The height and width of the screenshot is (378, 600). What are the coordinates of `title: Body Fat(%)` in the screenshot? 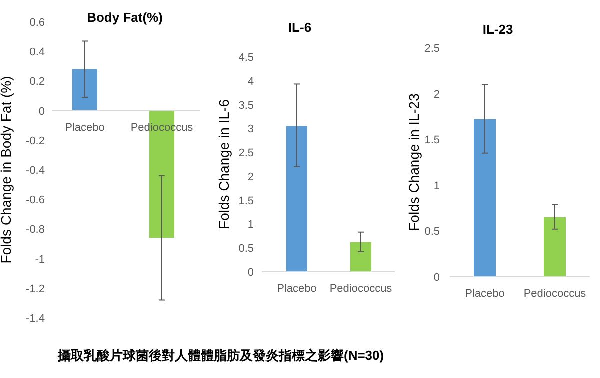 It's located at (125, 17).